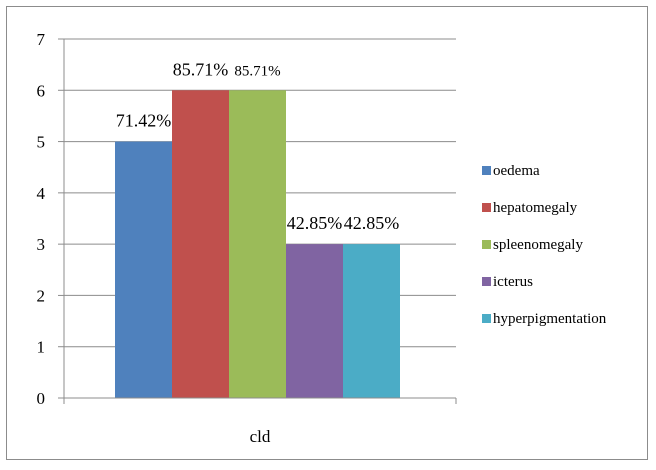 Image resolution: width=656 pixels, height=470 pixels. I want to click on data-label-oedema: 71.42%, so click(144, 121).